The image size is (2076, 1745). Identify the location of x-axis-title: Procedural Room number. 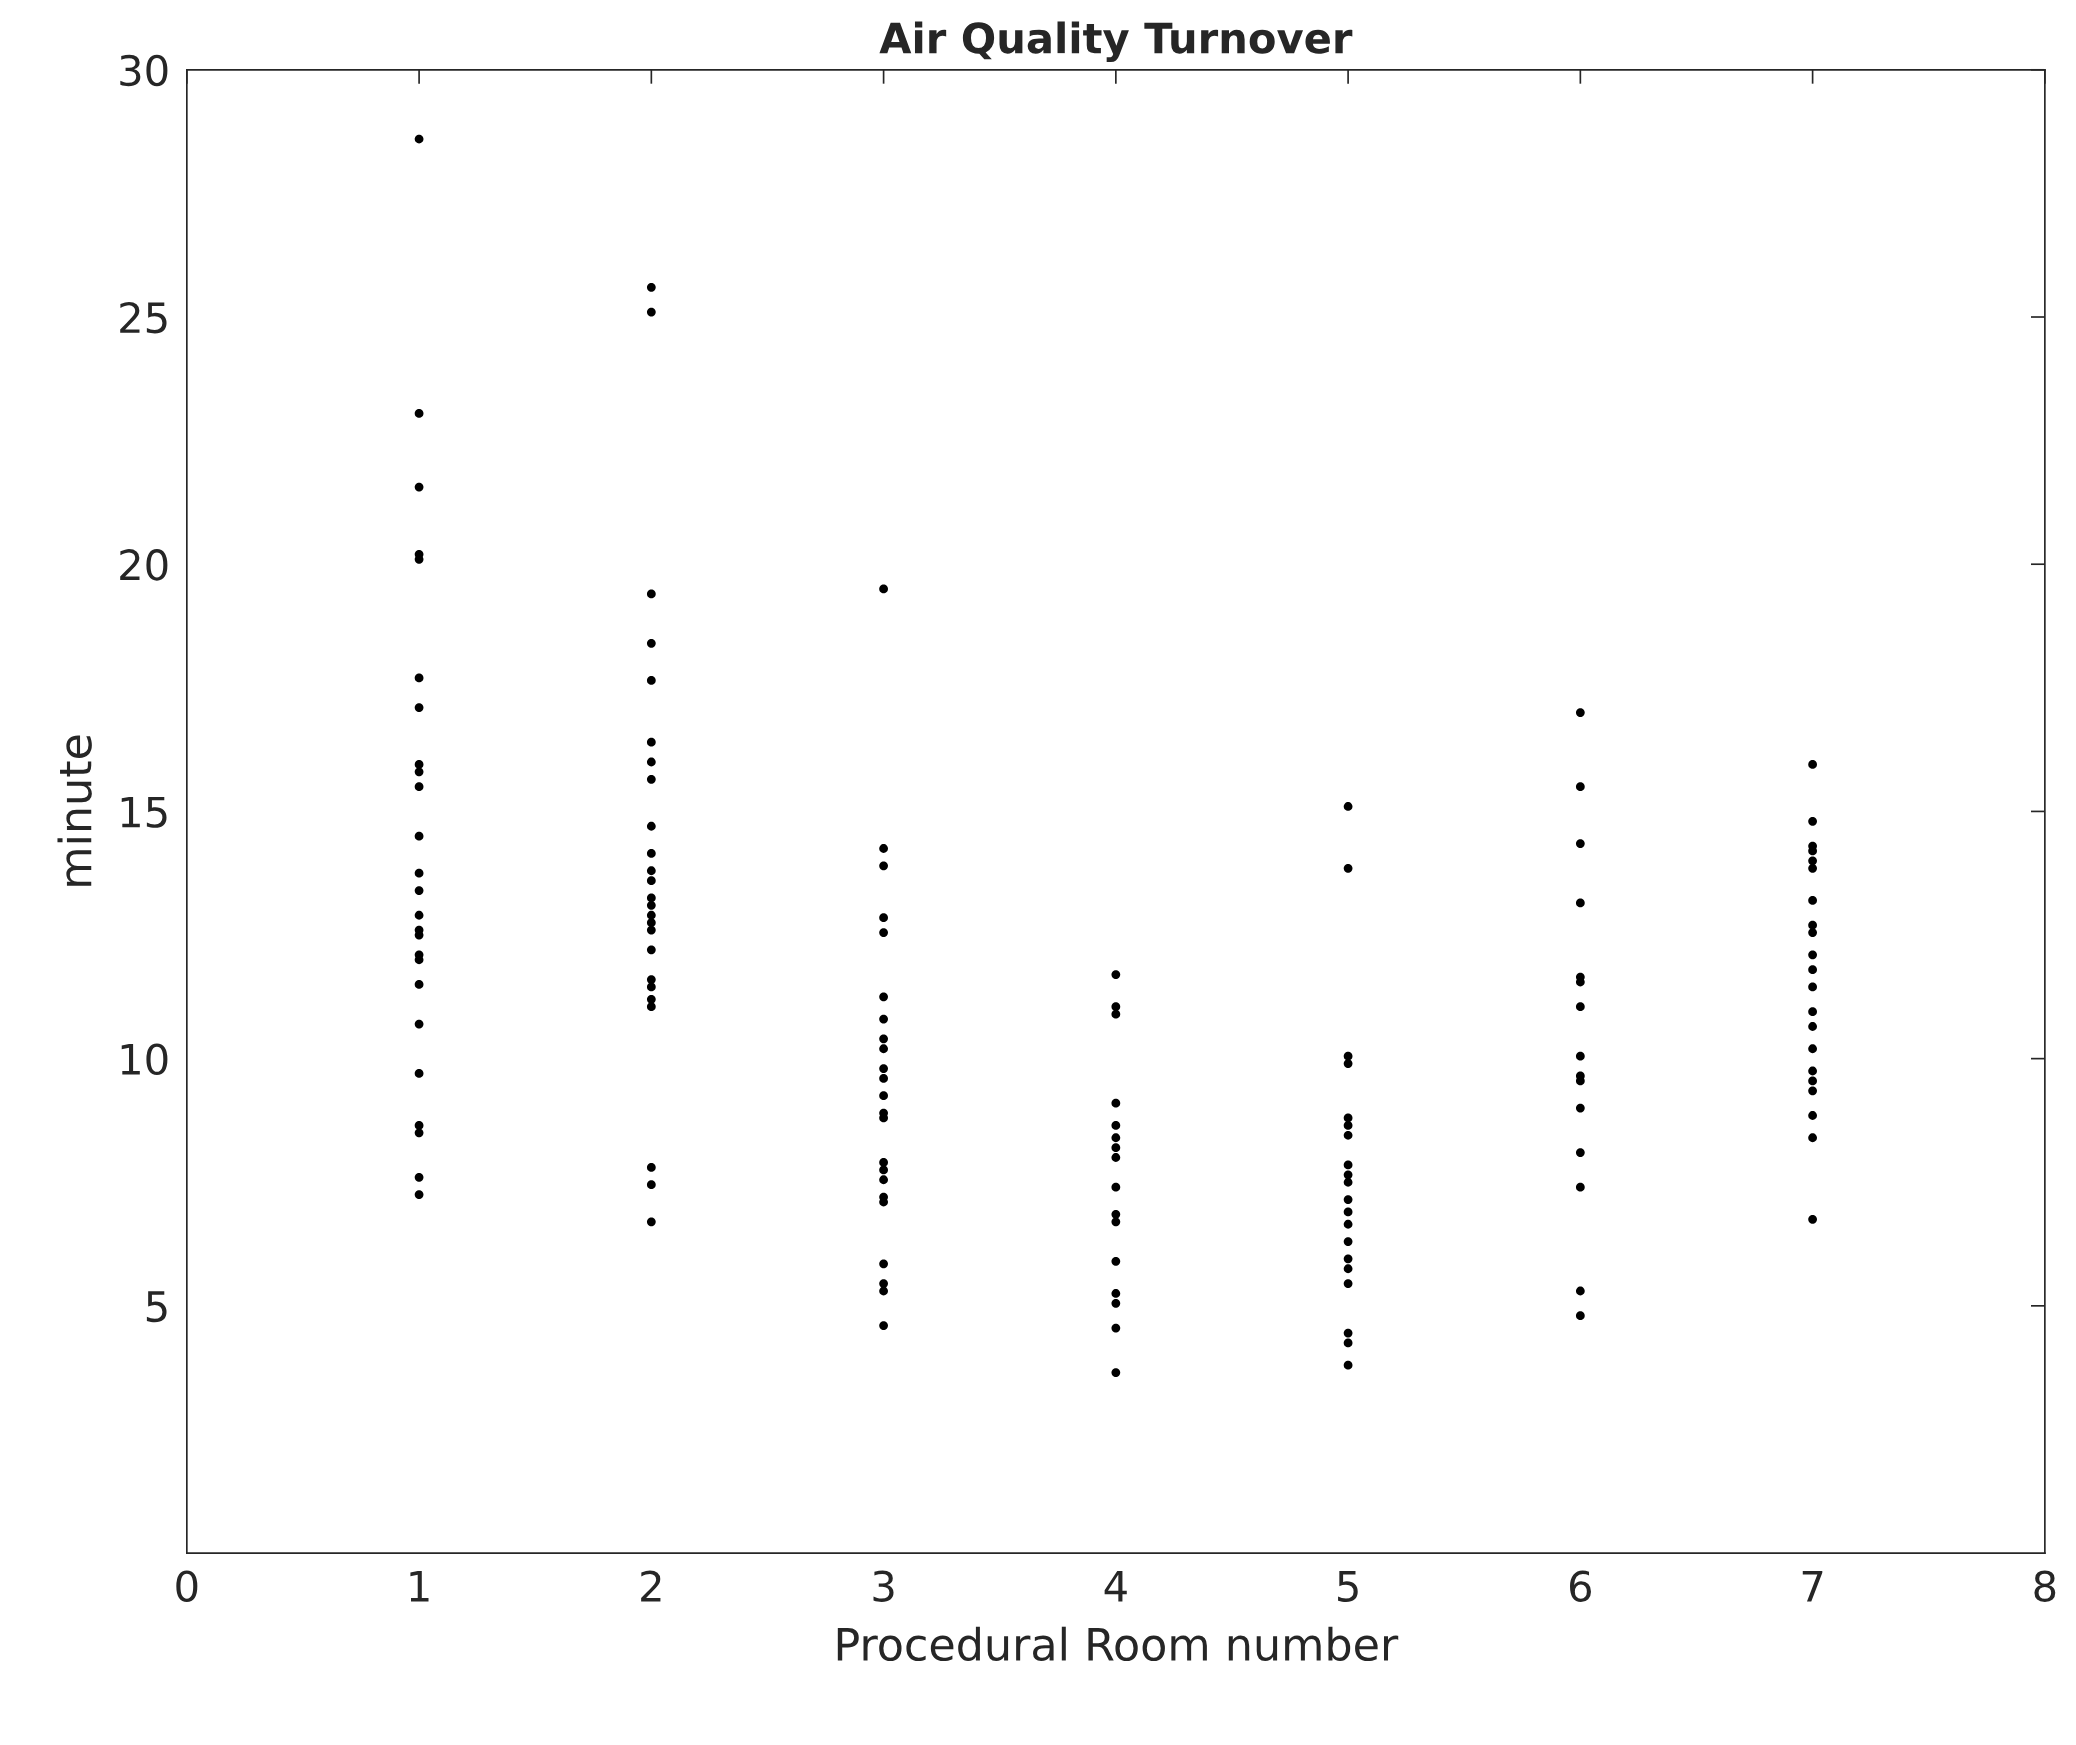
(1118, 1644).